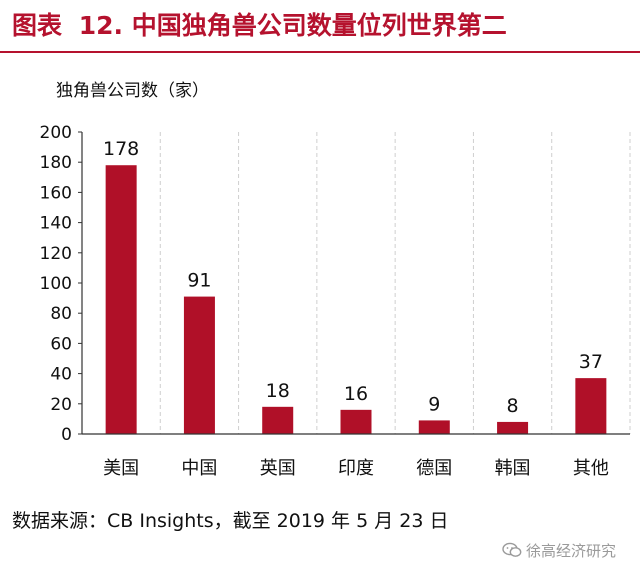 Image resolution: width=640 pixels, height=566 pixels. Describe the element at coordinates (37, 25) in the screenshot. I see `figure-label: 图表` at that location.